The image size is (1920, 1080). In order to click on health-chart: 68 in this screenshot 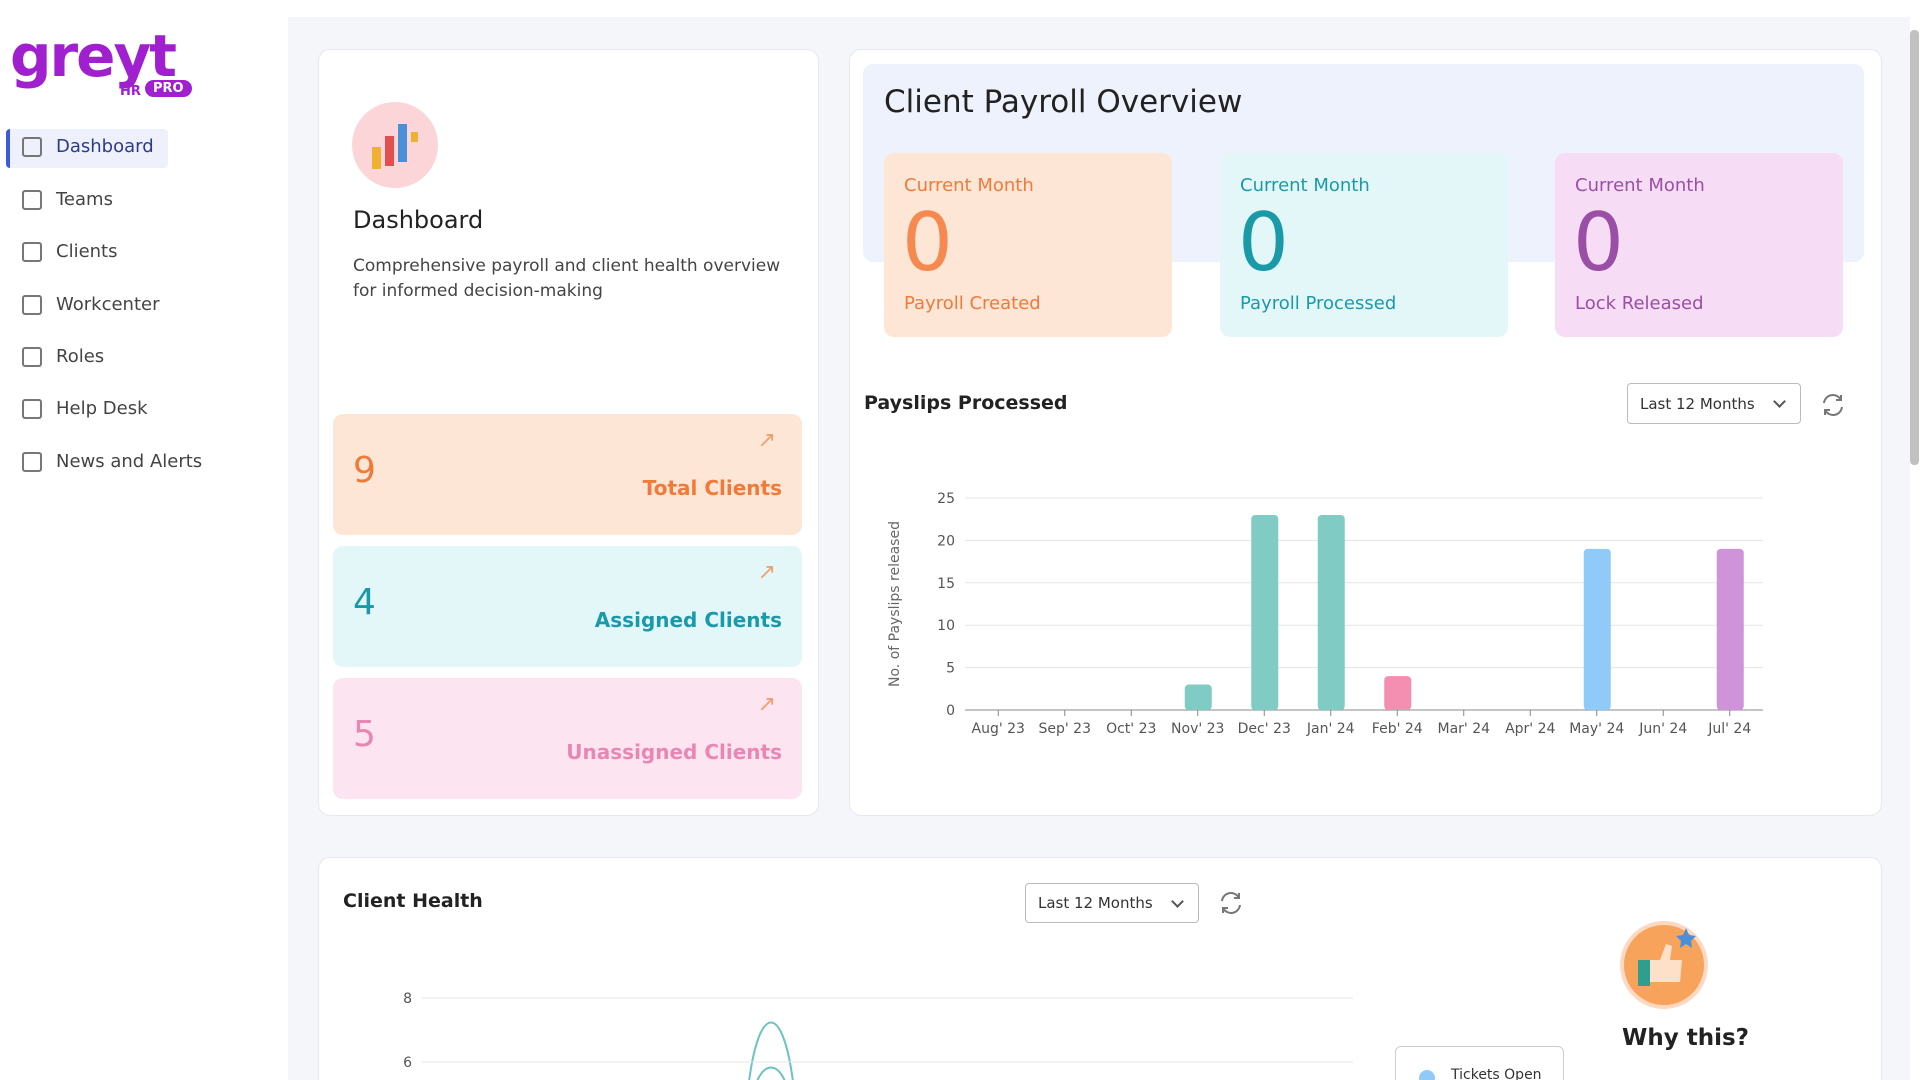, I will do `click(878, 1035)`.